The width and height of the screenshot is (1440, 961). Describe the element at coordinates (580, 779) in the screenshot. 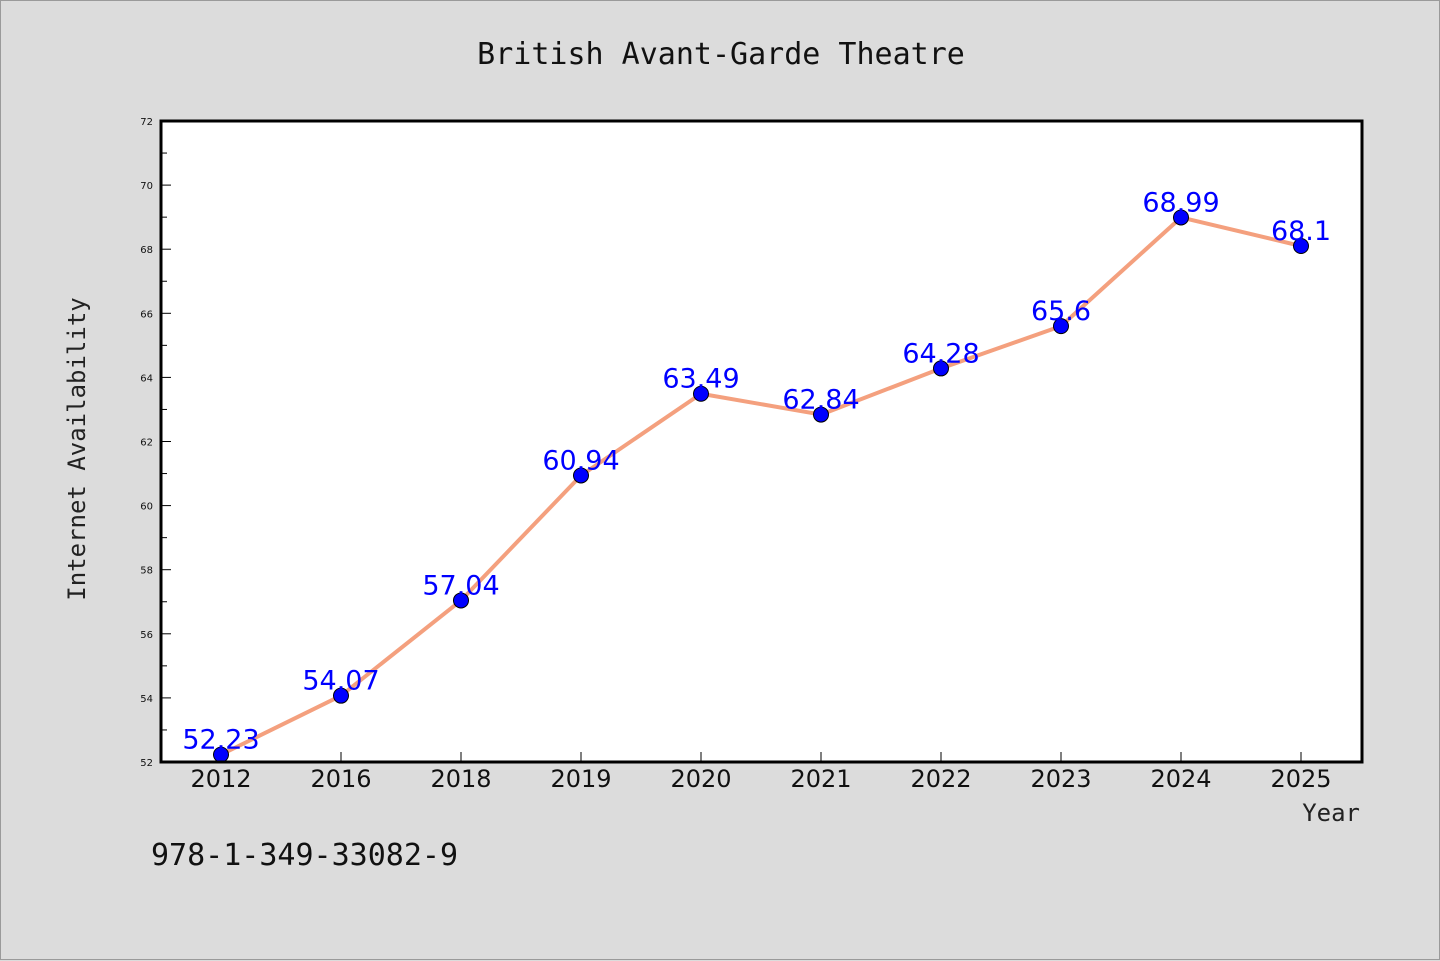

I see `x-tick-label: 2019` at that location.